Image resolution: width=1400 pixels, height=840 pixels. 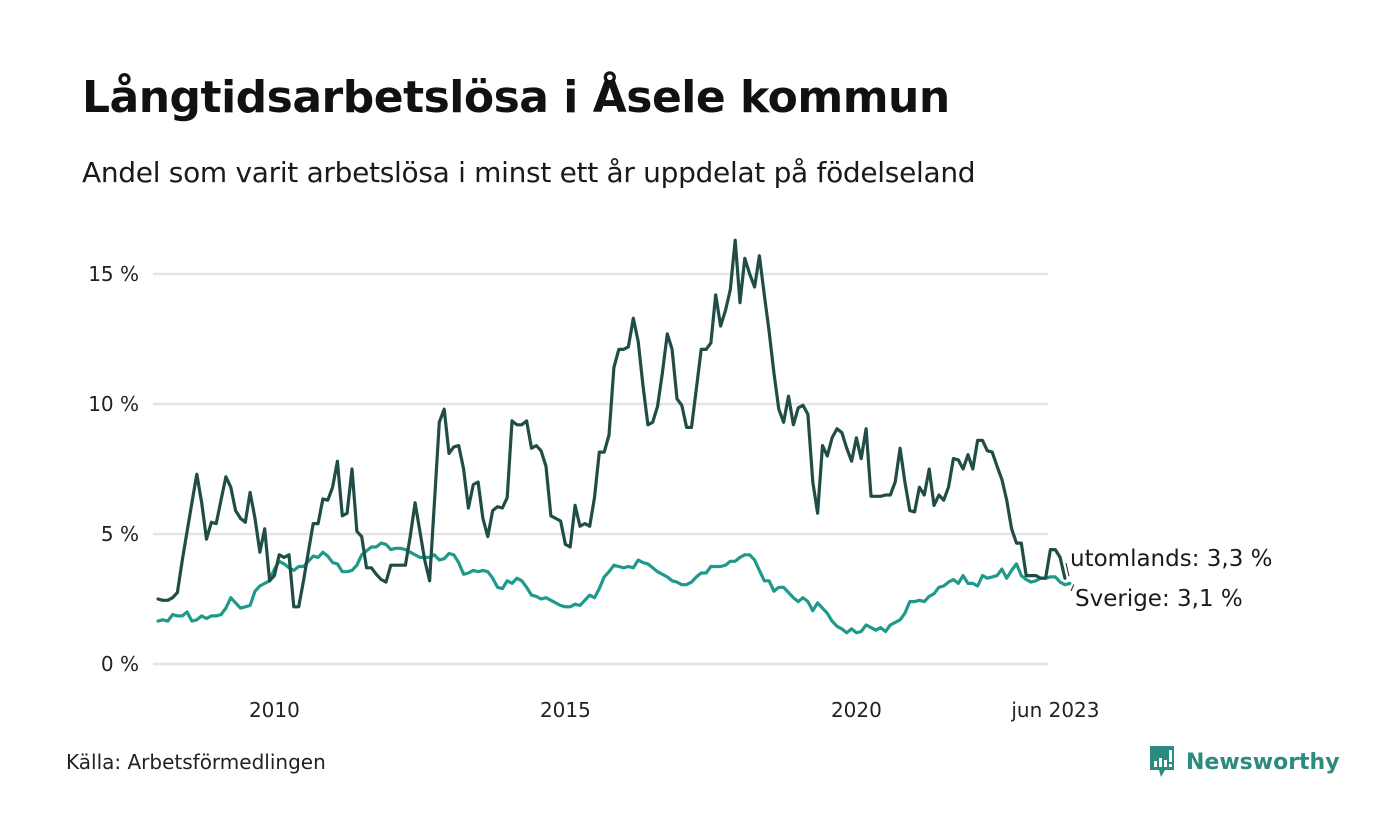 I want to click on newsworthy-logo-icon, so click(x=1162, y=761).